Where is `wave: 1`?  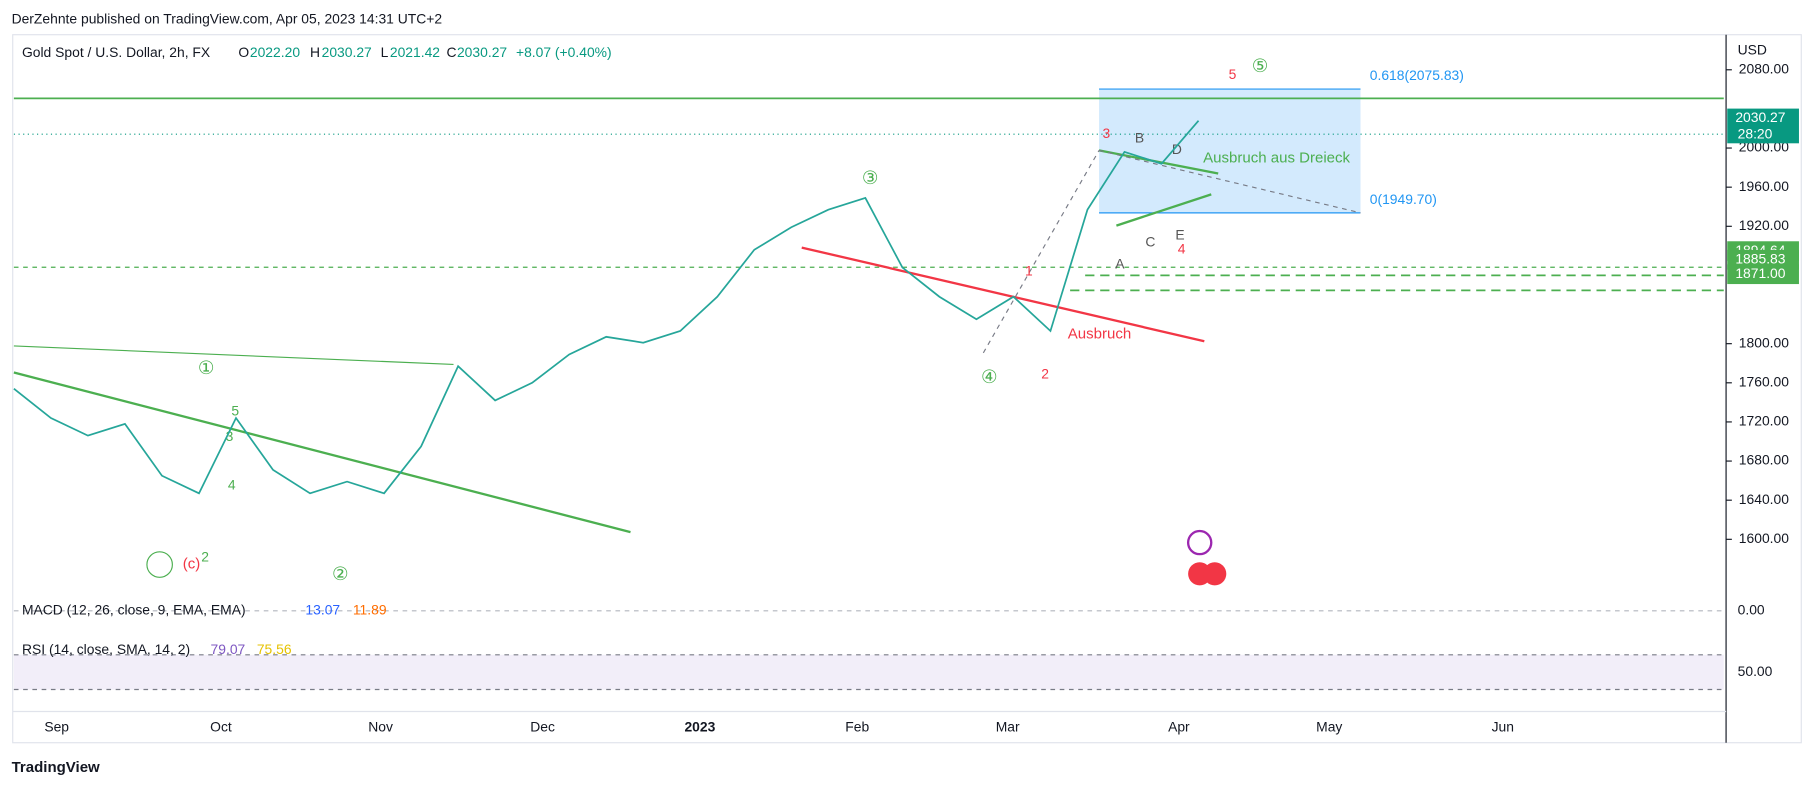
wave: 1 is located at coordinates (1029, 271).